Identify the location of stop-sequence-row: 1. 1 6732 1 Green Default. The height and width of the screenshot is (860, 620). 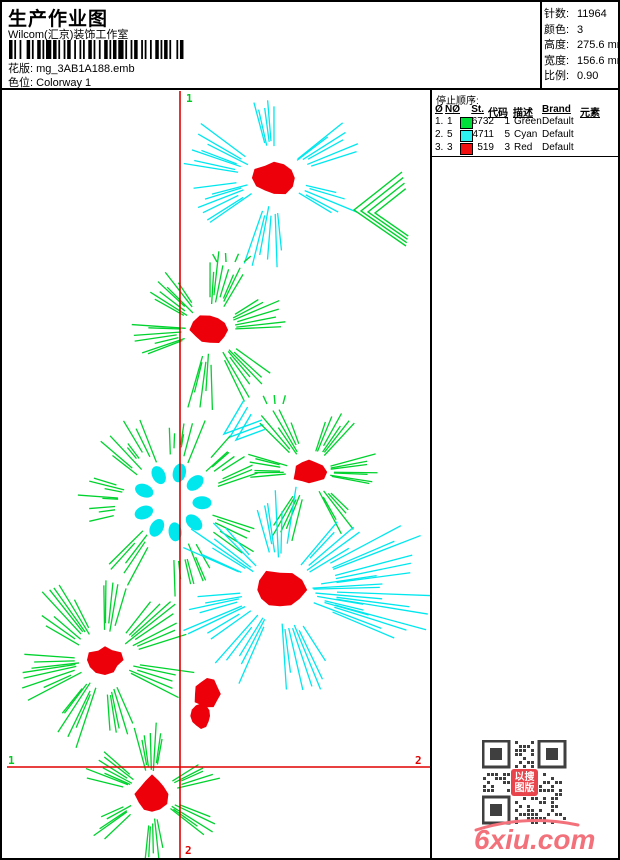
(525, 122).